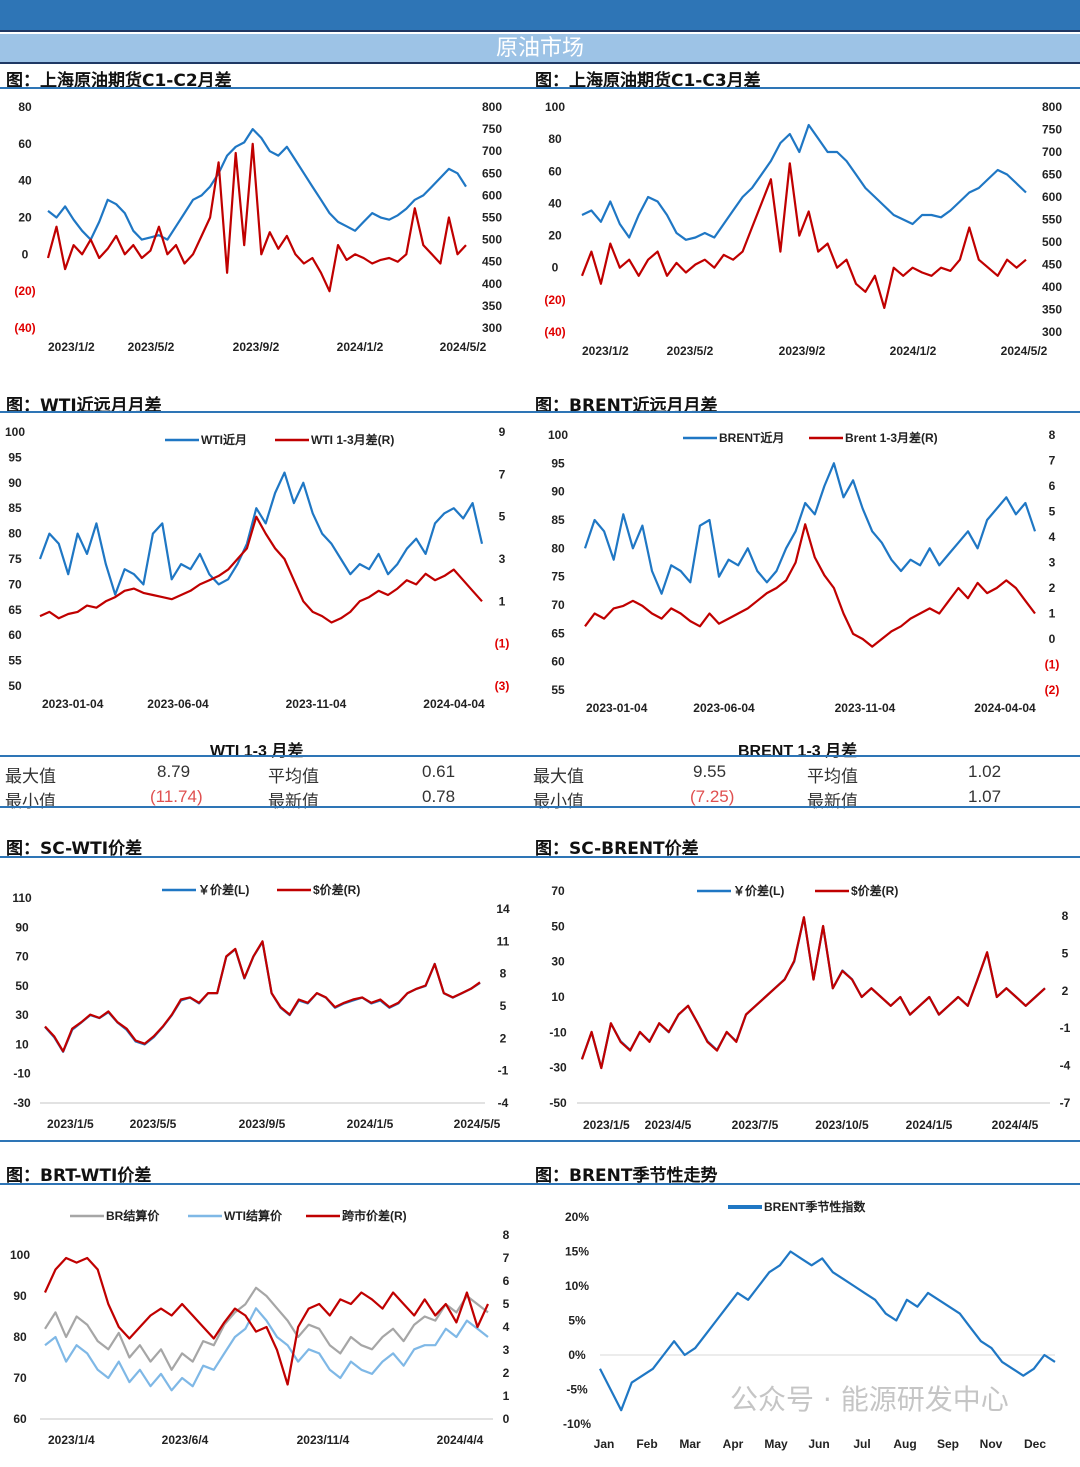  What do you see at coordinates (724, 708) in the screenshot?
I see `x-tick-label: 2023-06-04` at bounding box center [724, 708].